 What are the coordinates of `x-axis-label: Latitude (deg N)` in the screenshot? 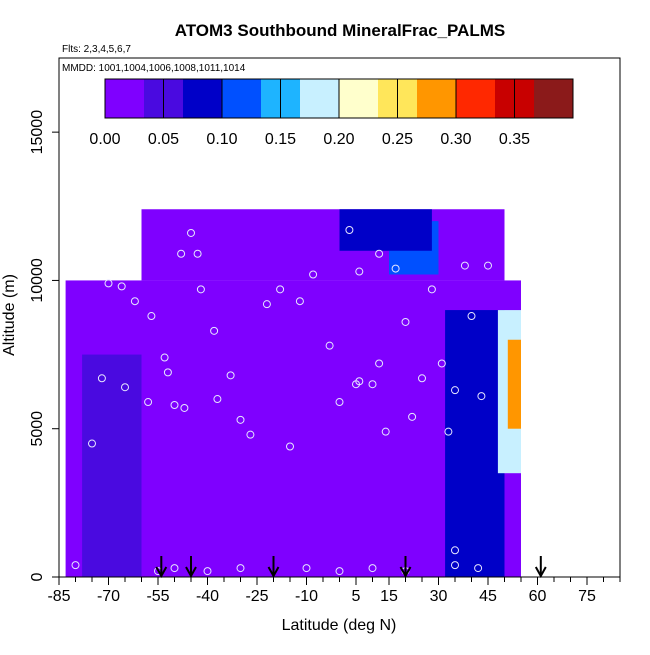 It's located at (339, 625).